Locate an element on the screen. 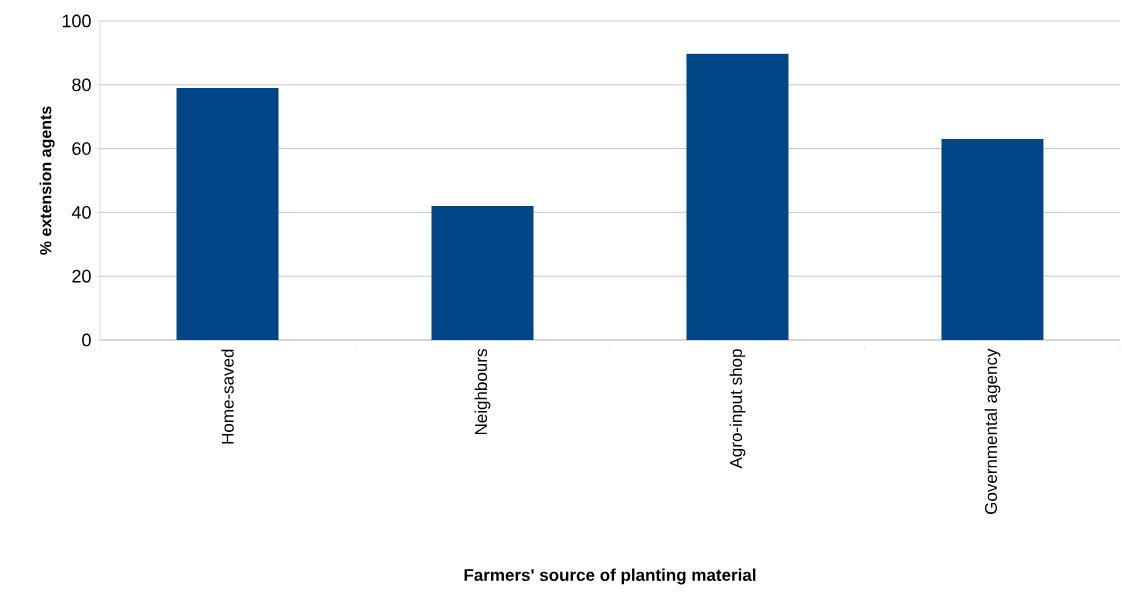  y-tick-label: 60 is located at coordinates (81, 148).